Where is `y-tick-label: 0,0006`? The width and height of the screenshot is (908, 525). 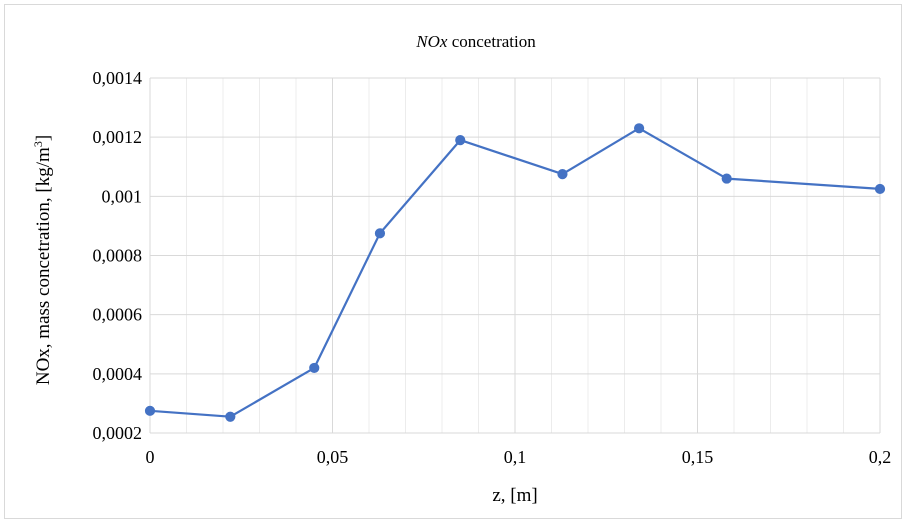 y-tick-label: 0,0006 is located at coordinates (118, 315).